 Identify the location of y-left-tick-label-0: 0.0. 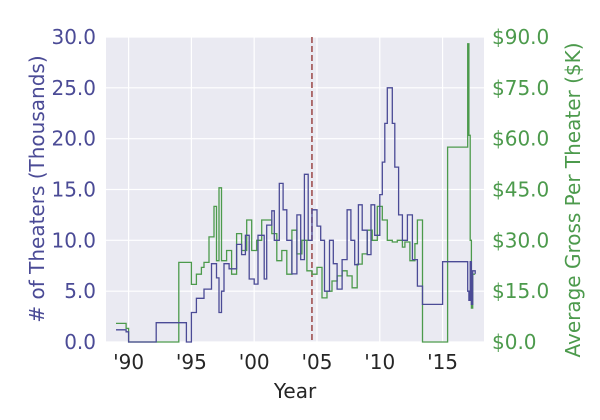
(80, 342).